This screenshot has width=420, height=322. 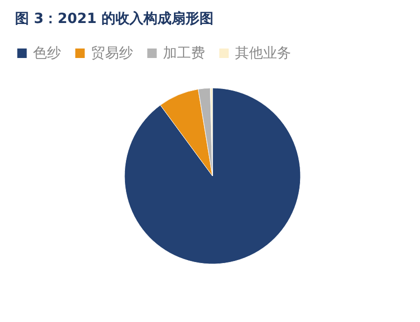 What do you see at coordinates (47, 53) in the screenshot?
I see `legend-label: 色纱` at bounding box center [47, 53].